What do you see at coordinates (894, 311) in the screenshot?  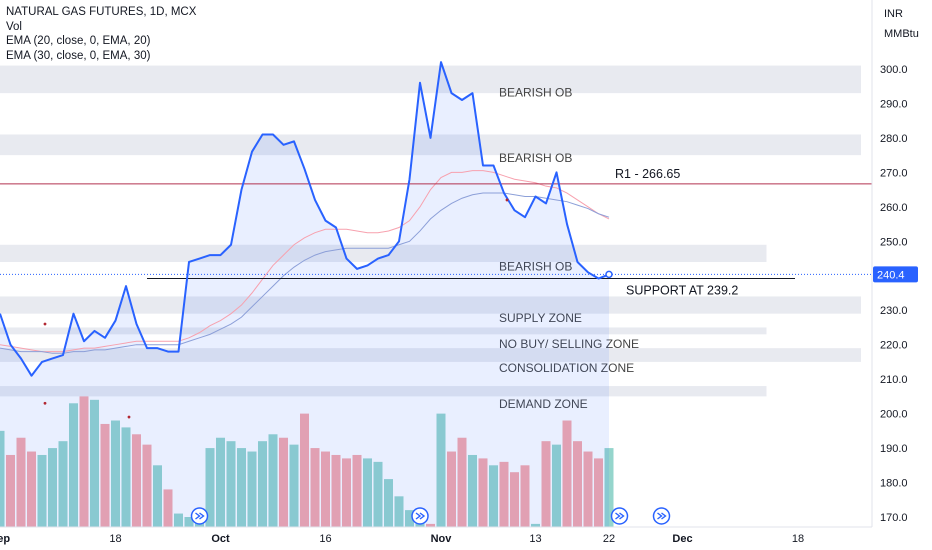 I see `price-tick-label: 230.0` at bounding box center [894, 311].